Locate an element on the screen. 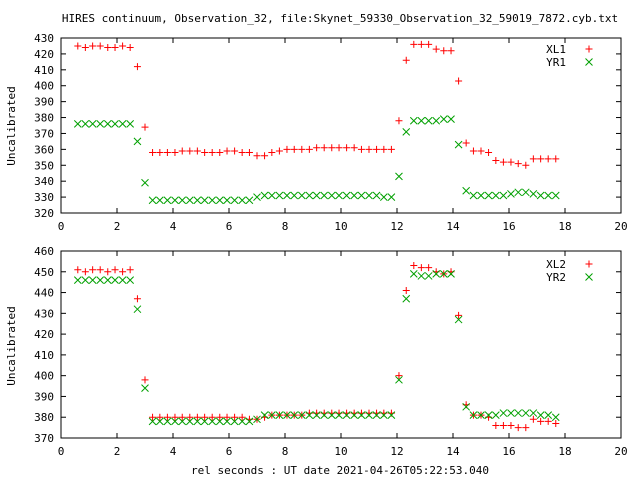 This screenshot has width=640, height=480. bottom-x-tick-label: 8 is located at coordinates (285, 451).